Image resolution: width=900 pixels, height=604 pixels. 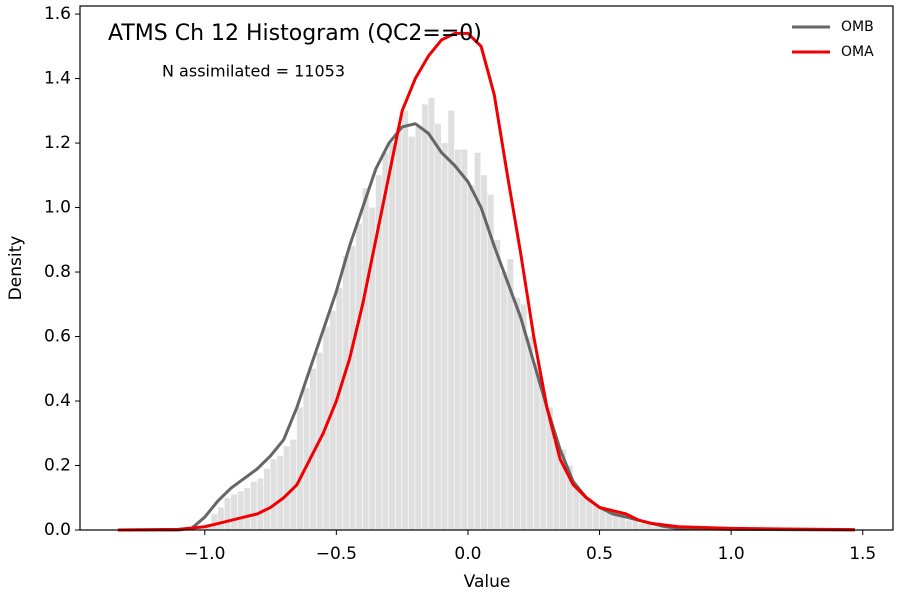 What do you see at coordinates (731, 554) in the screenshot?
I see `x-tick-label: 1.0` at bounding box center [731, 554].